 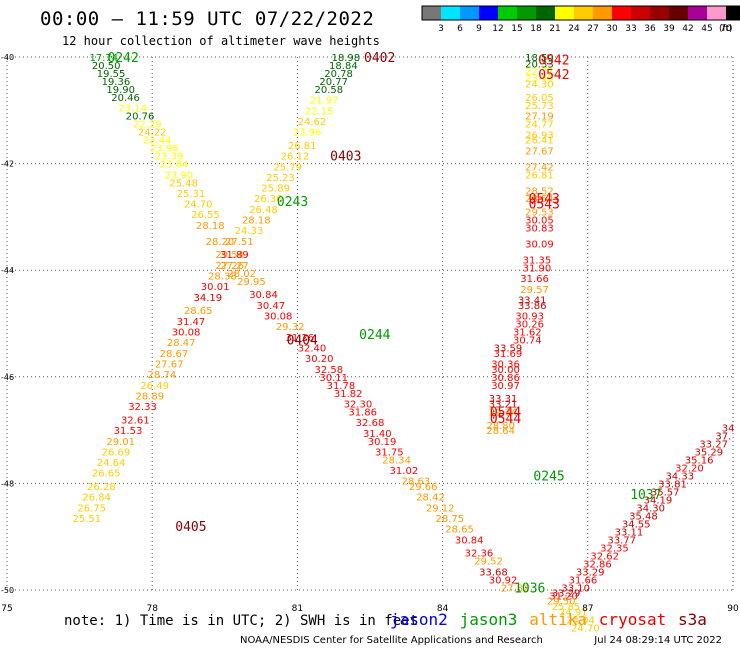 What do you see at coordinates (665, 492) in the screenshot?
I see `wave-height-value: 35.57` at bounding box center [665, 492].